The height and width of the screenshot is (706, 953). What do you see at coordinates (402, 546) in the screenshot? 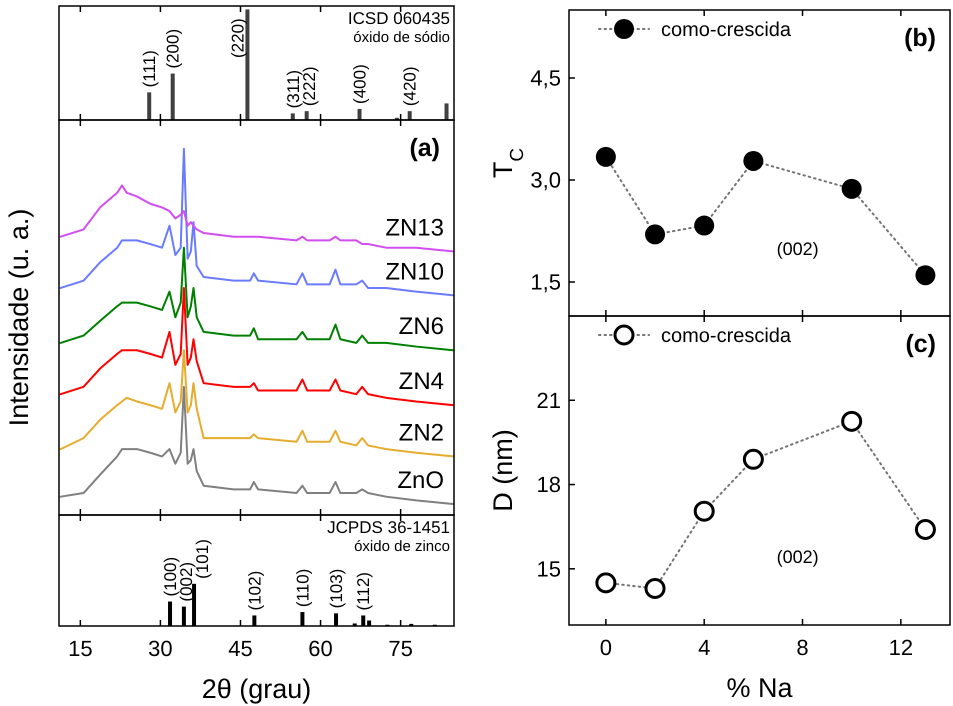
I see `chart-subtitle: óxido de zinco` at bounding box center [402, 546].